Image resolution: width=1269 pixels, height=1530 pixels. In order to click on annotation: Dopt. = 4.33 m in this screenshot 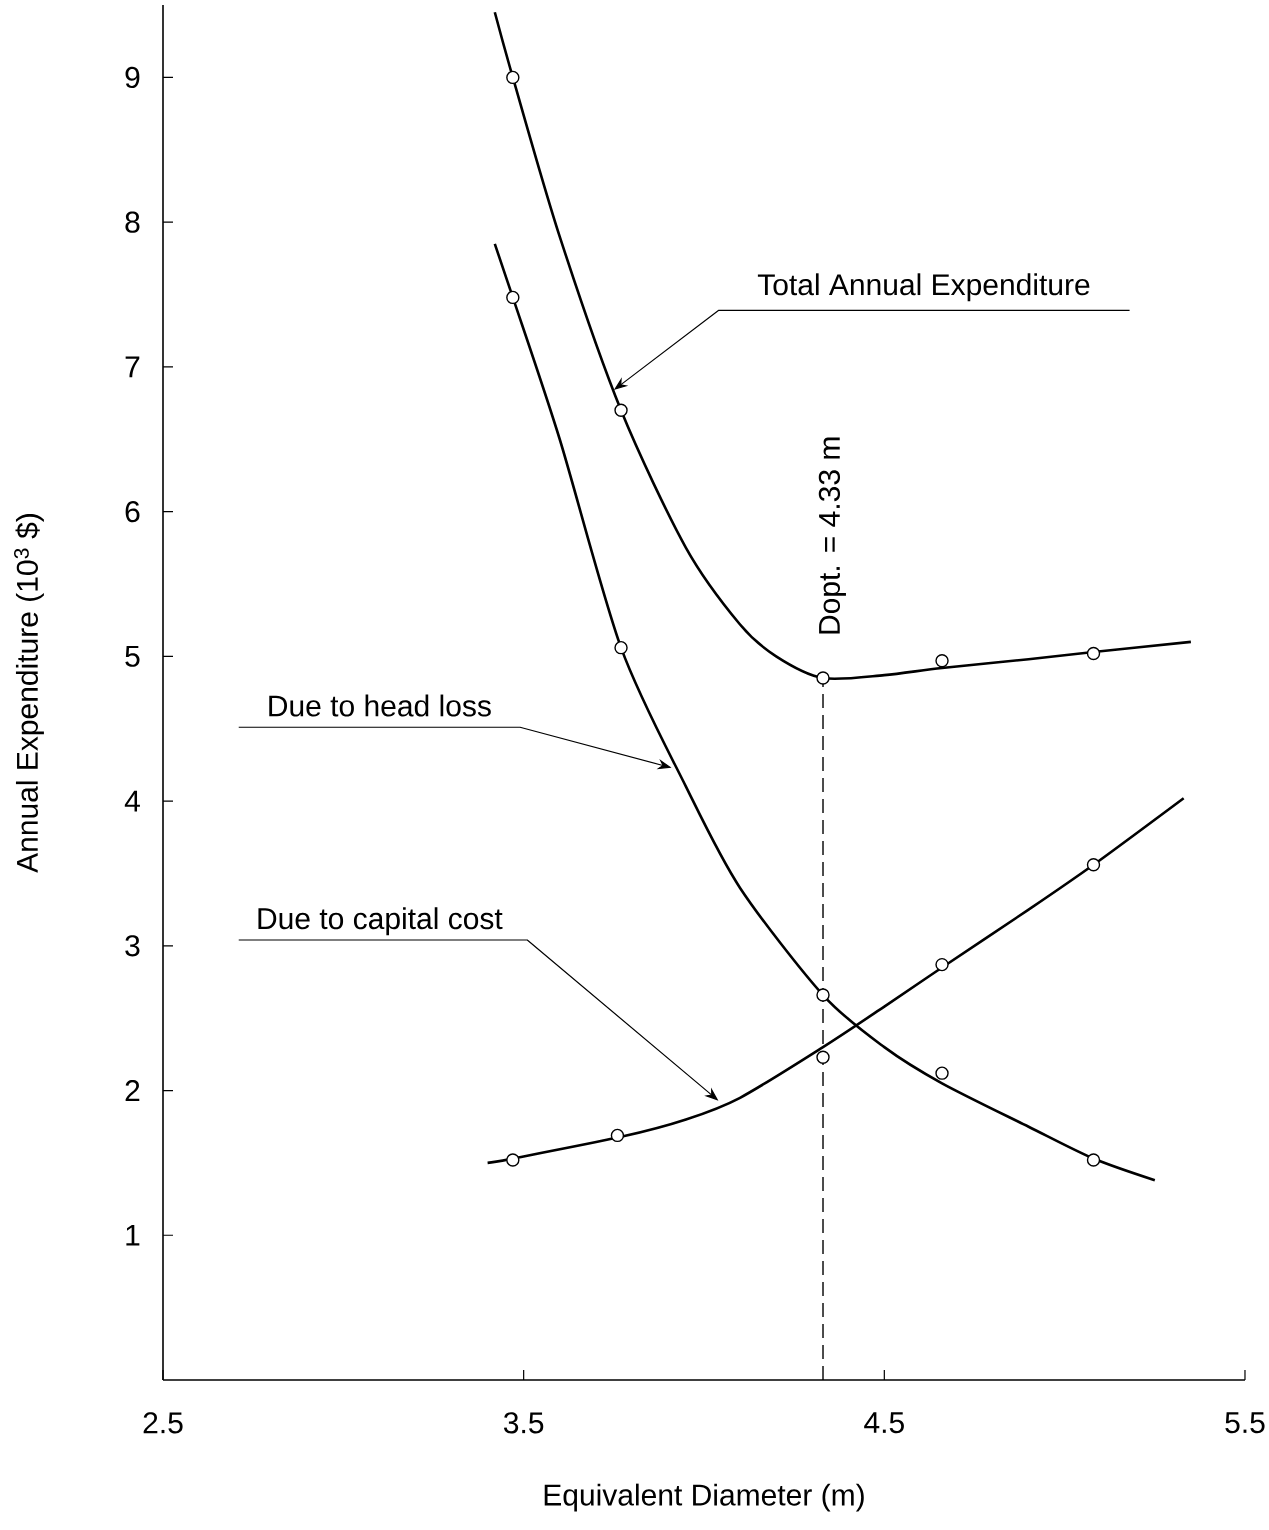, I will do `click(832, 535)`.